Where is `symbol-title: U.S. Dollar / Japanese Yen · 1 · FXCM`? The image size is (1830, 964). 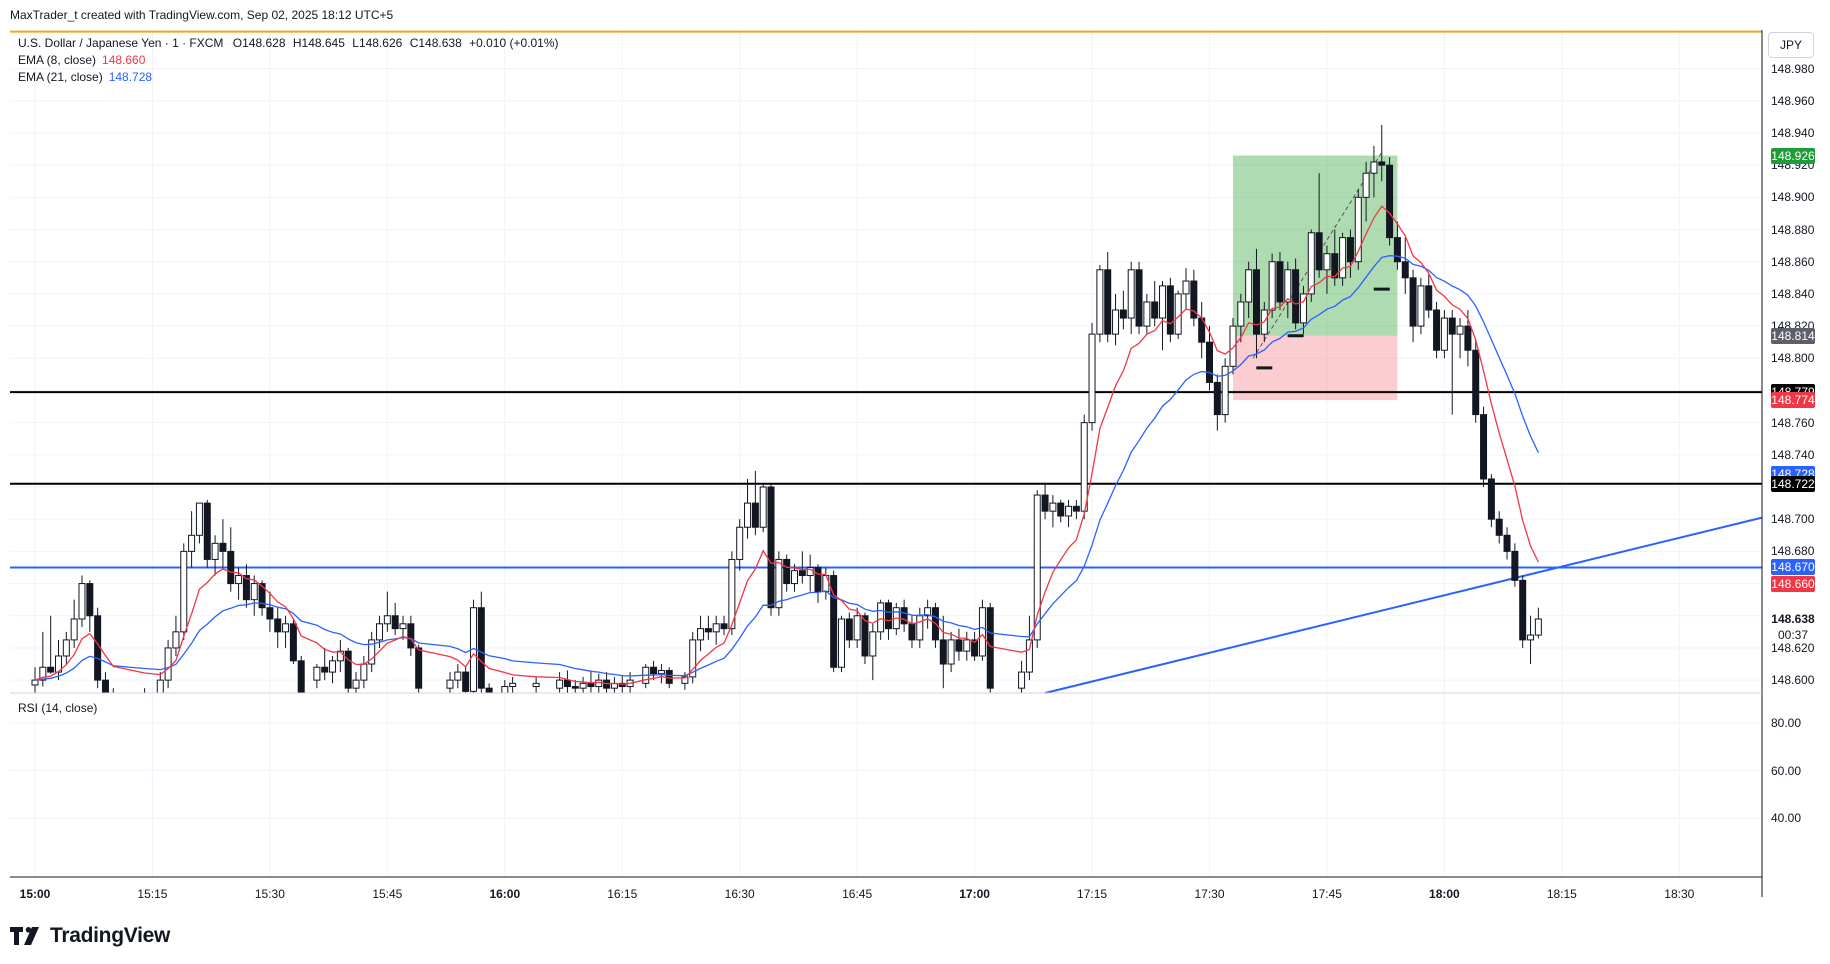 symbol-title: U.S. Dollar / Japanese Yen · 1 · FXCM is located at coordinates (121, 43).